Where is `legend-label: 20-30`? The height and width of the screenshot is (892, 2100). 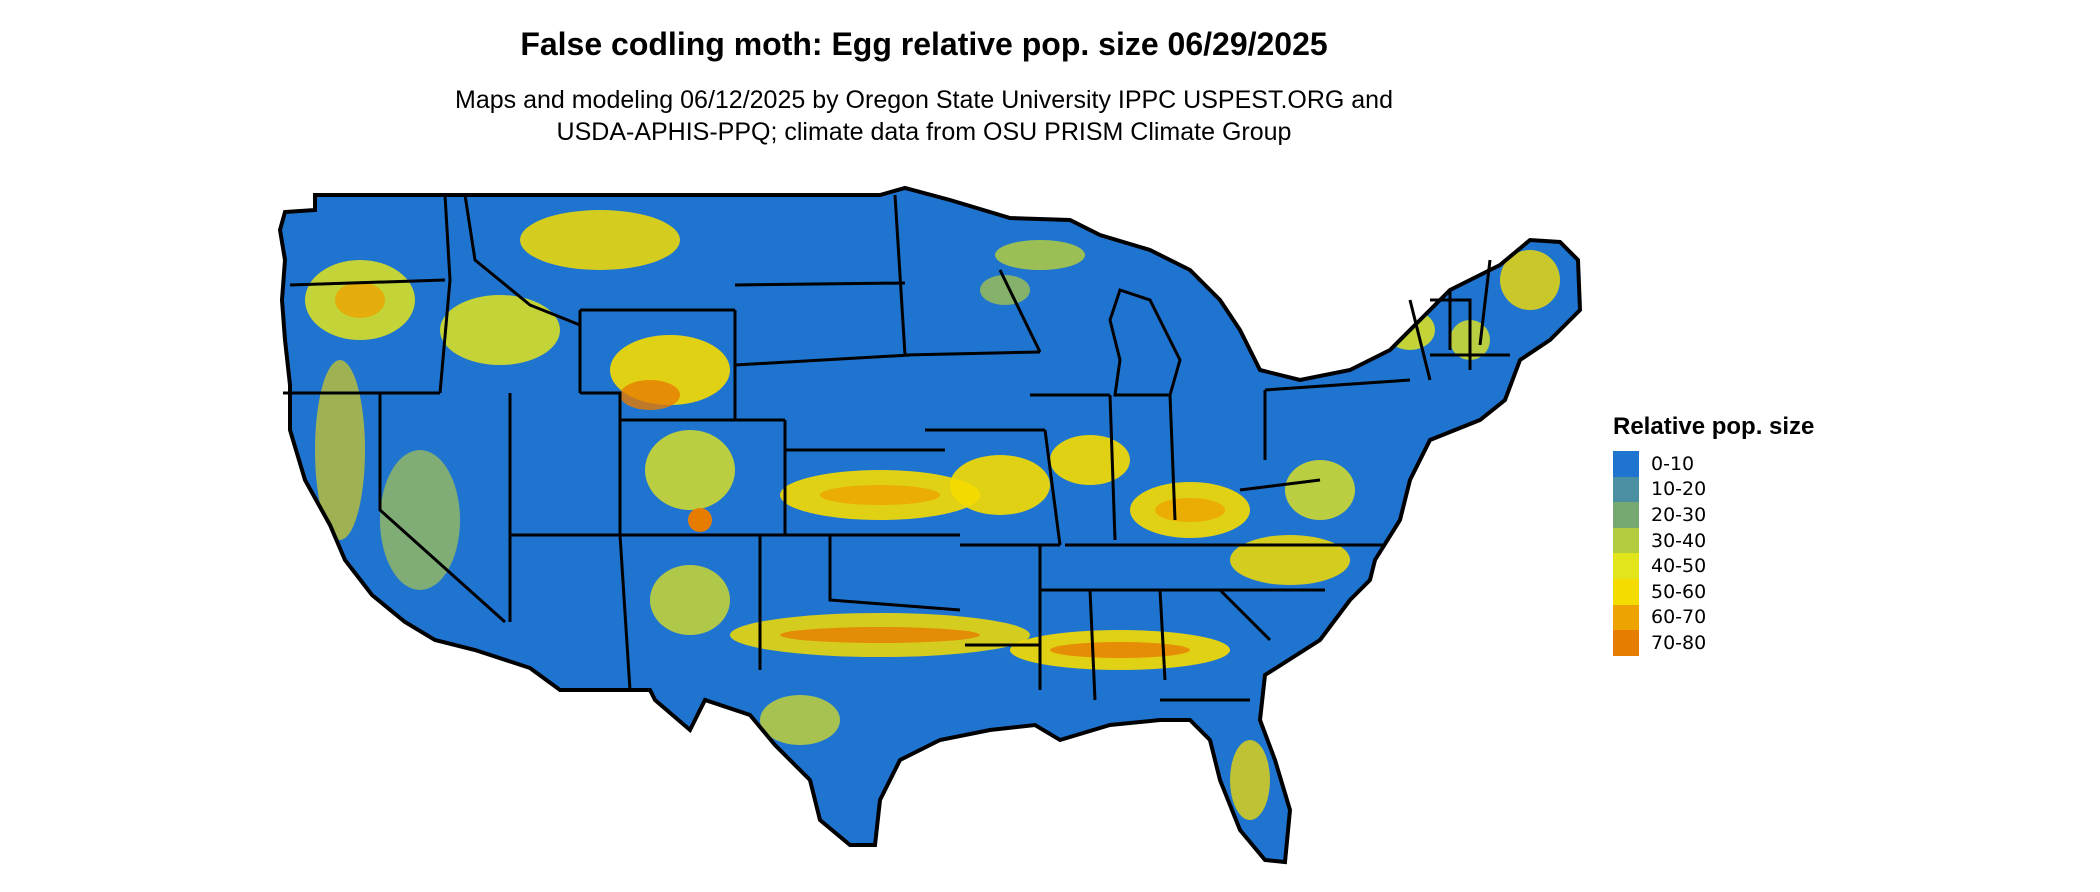 legend-label: 20-30 is located at coordinates (1679, 514).